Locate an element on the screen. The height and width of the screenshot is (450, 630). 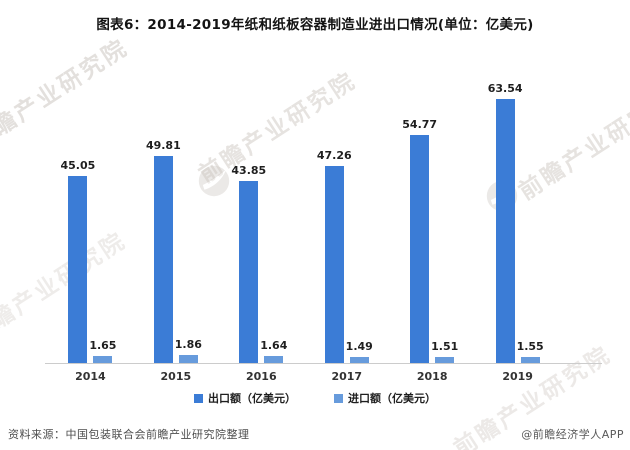
x-axis-label: 2015 is located at coordinates (176, 376).